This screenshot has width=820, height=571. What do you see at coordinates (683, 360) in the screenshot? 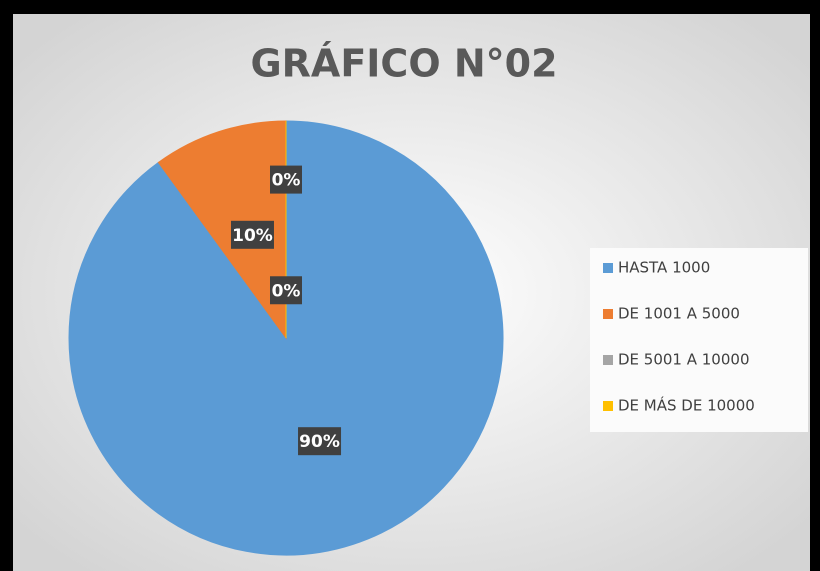
I see `legend-label: DE 5001 A 10000` at bounding box center [683, 360].